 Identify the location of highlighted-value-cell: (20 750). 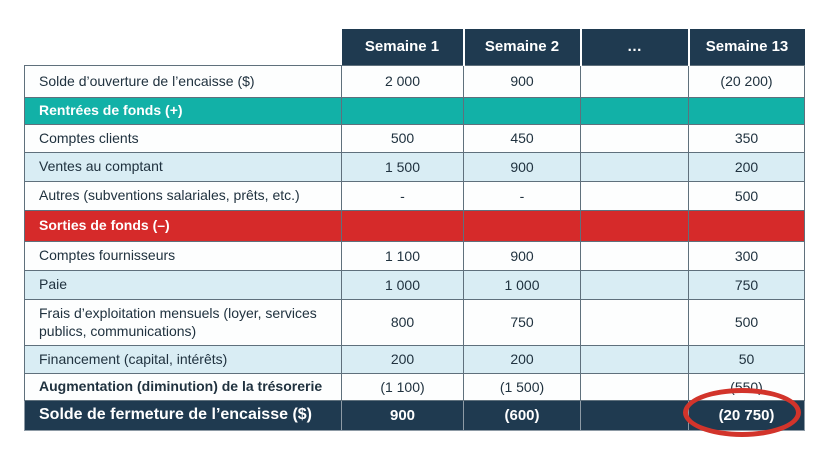
(746, 415).